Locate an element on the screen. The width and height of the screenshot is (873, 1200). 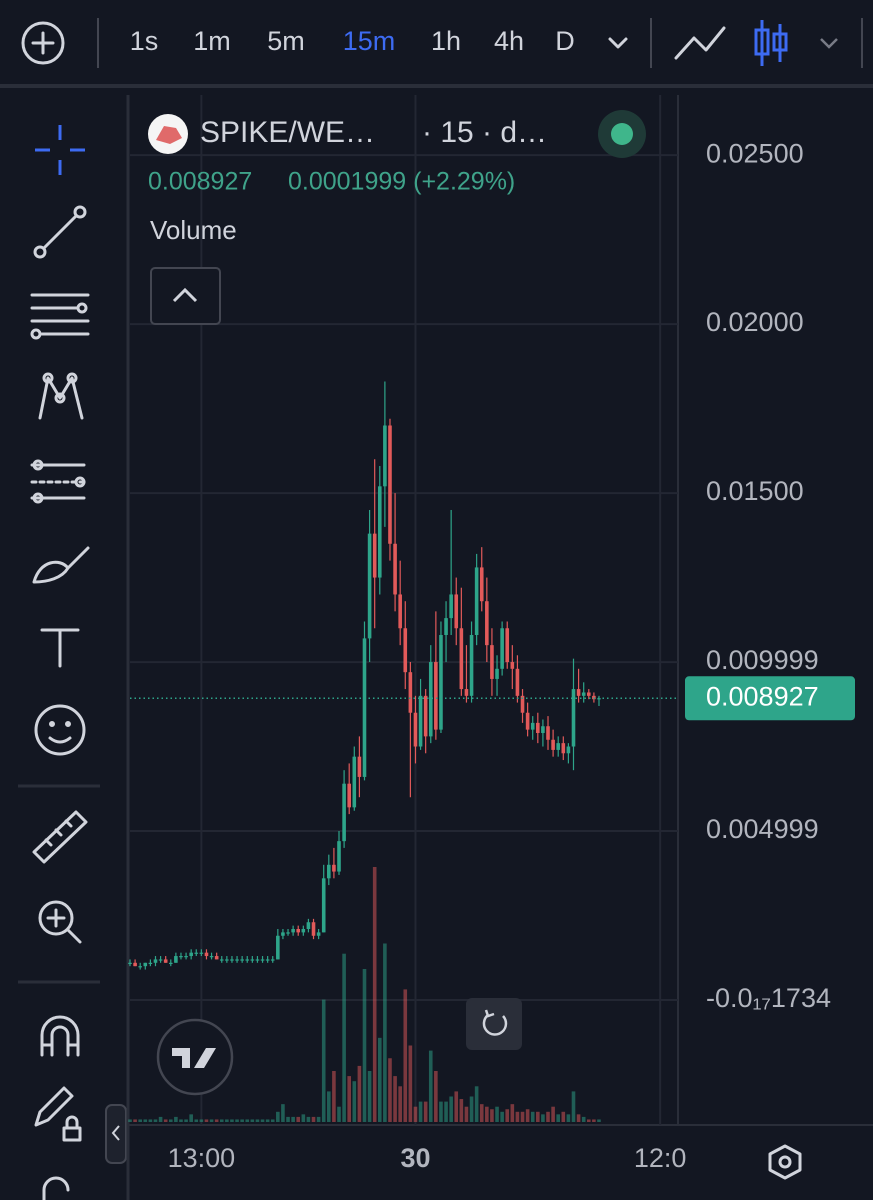
settings-button is located at coordinates (785, 1162).